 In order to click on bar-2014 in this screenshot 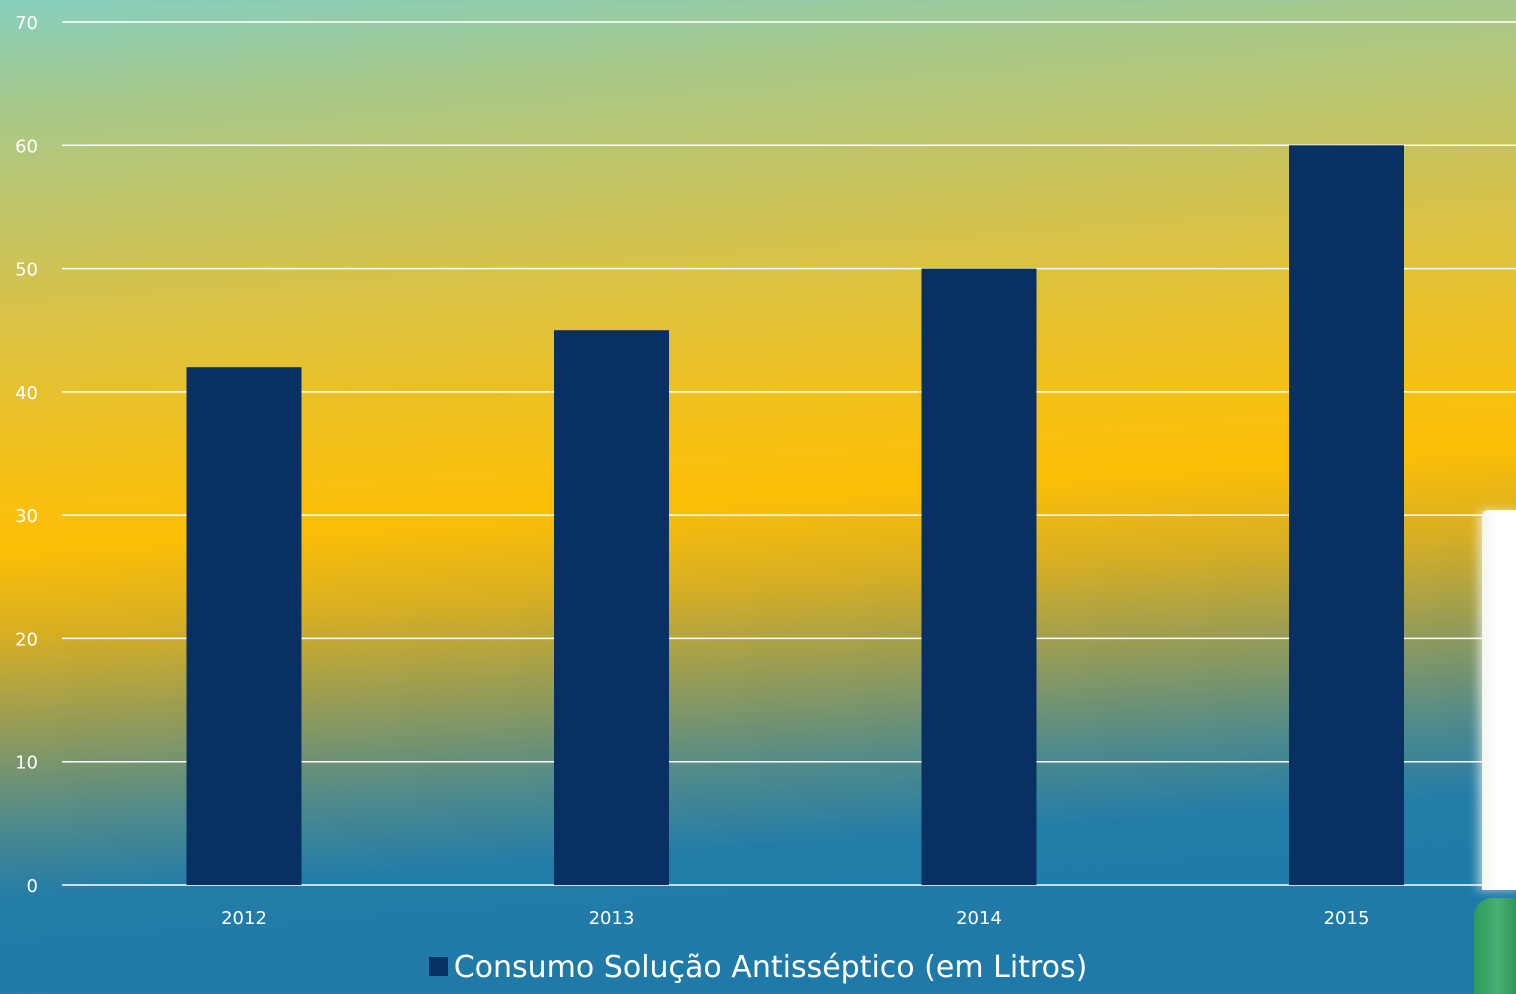, I will do `click(979, 577)`.